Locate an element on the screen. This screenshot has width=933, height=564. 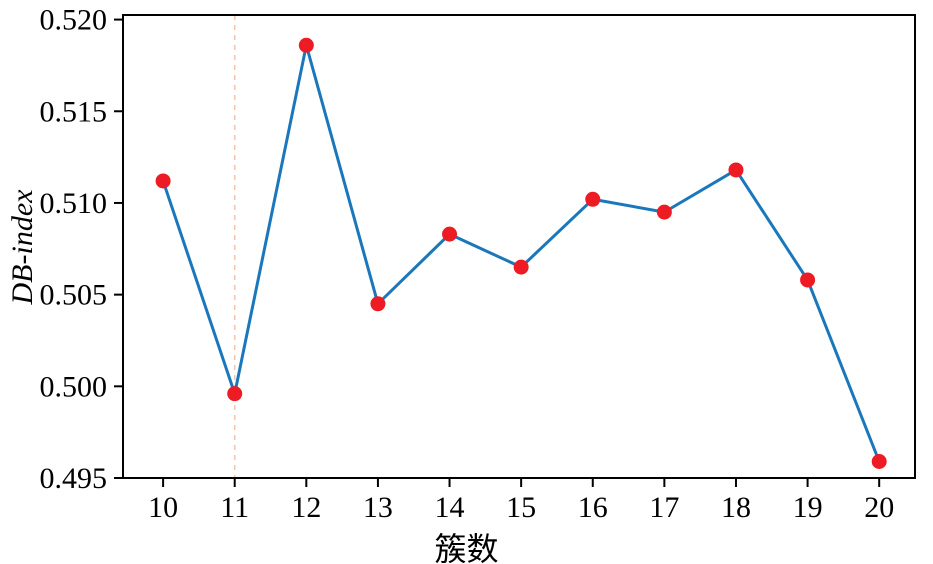
y-axis-label: DB-index is located at coordinates (22, 247).